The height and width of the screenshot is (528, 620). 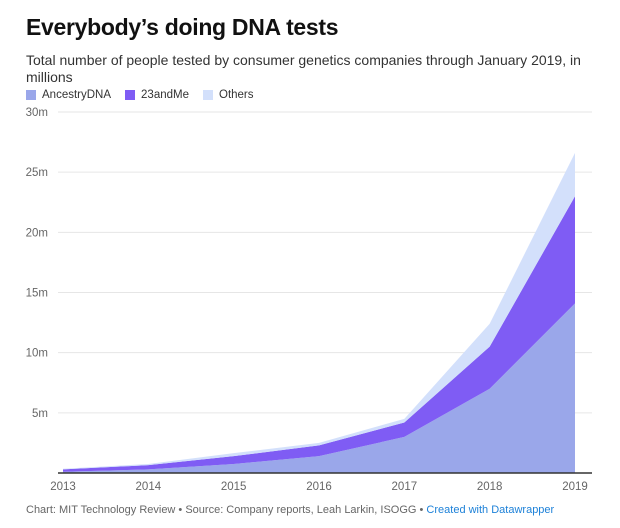 I want to click on x-tick-label: 2015, so click(x=234, y=487).